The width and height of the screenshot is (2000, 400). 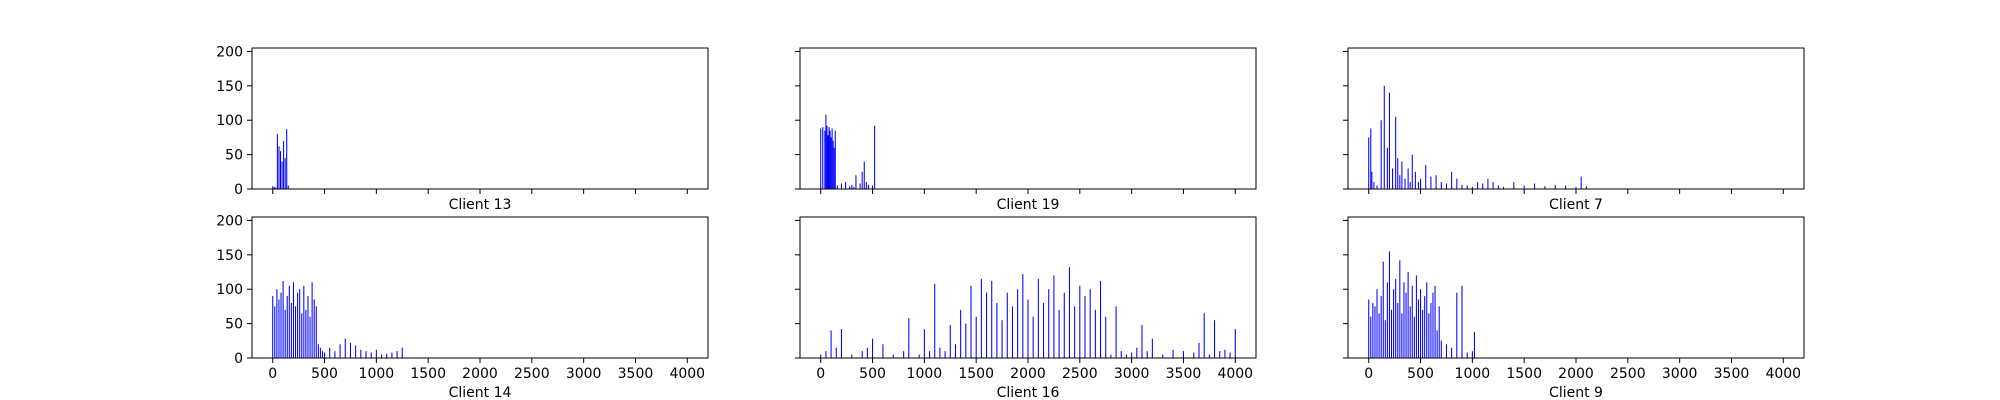 I want to click on y-tick-label: 0, so click(x=238, y=190).